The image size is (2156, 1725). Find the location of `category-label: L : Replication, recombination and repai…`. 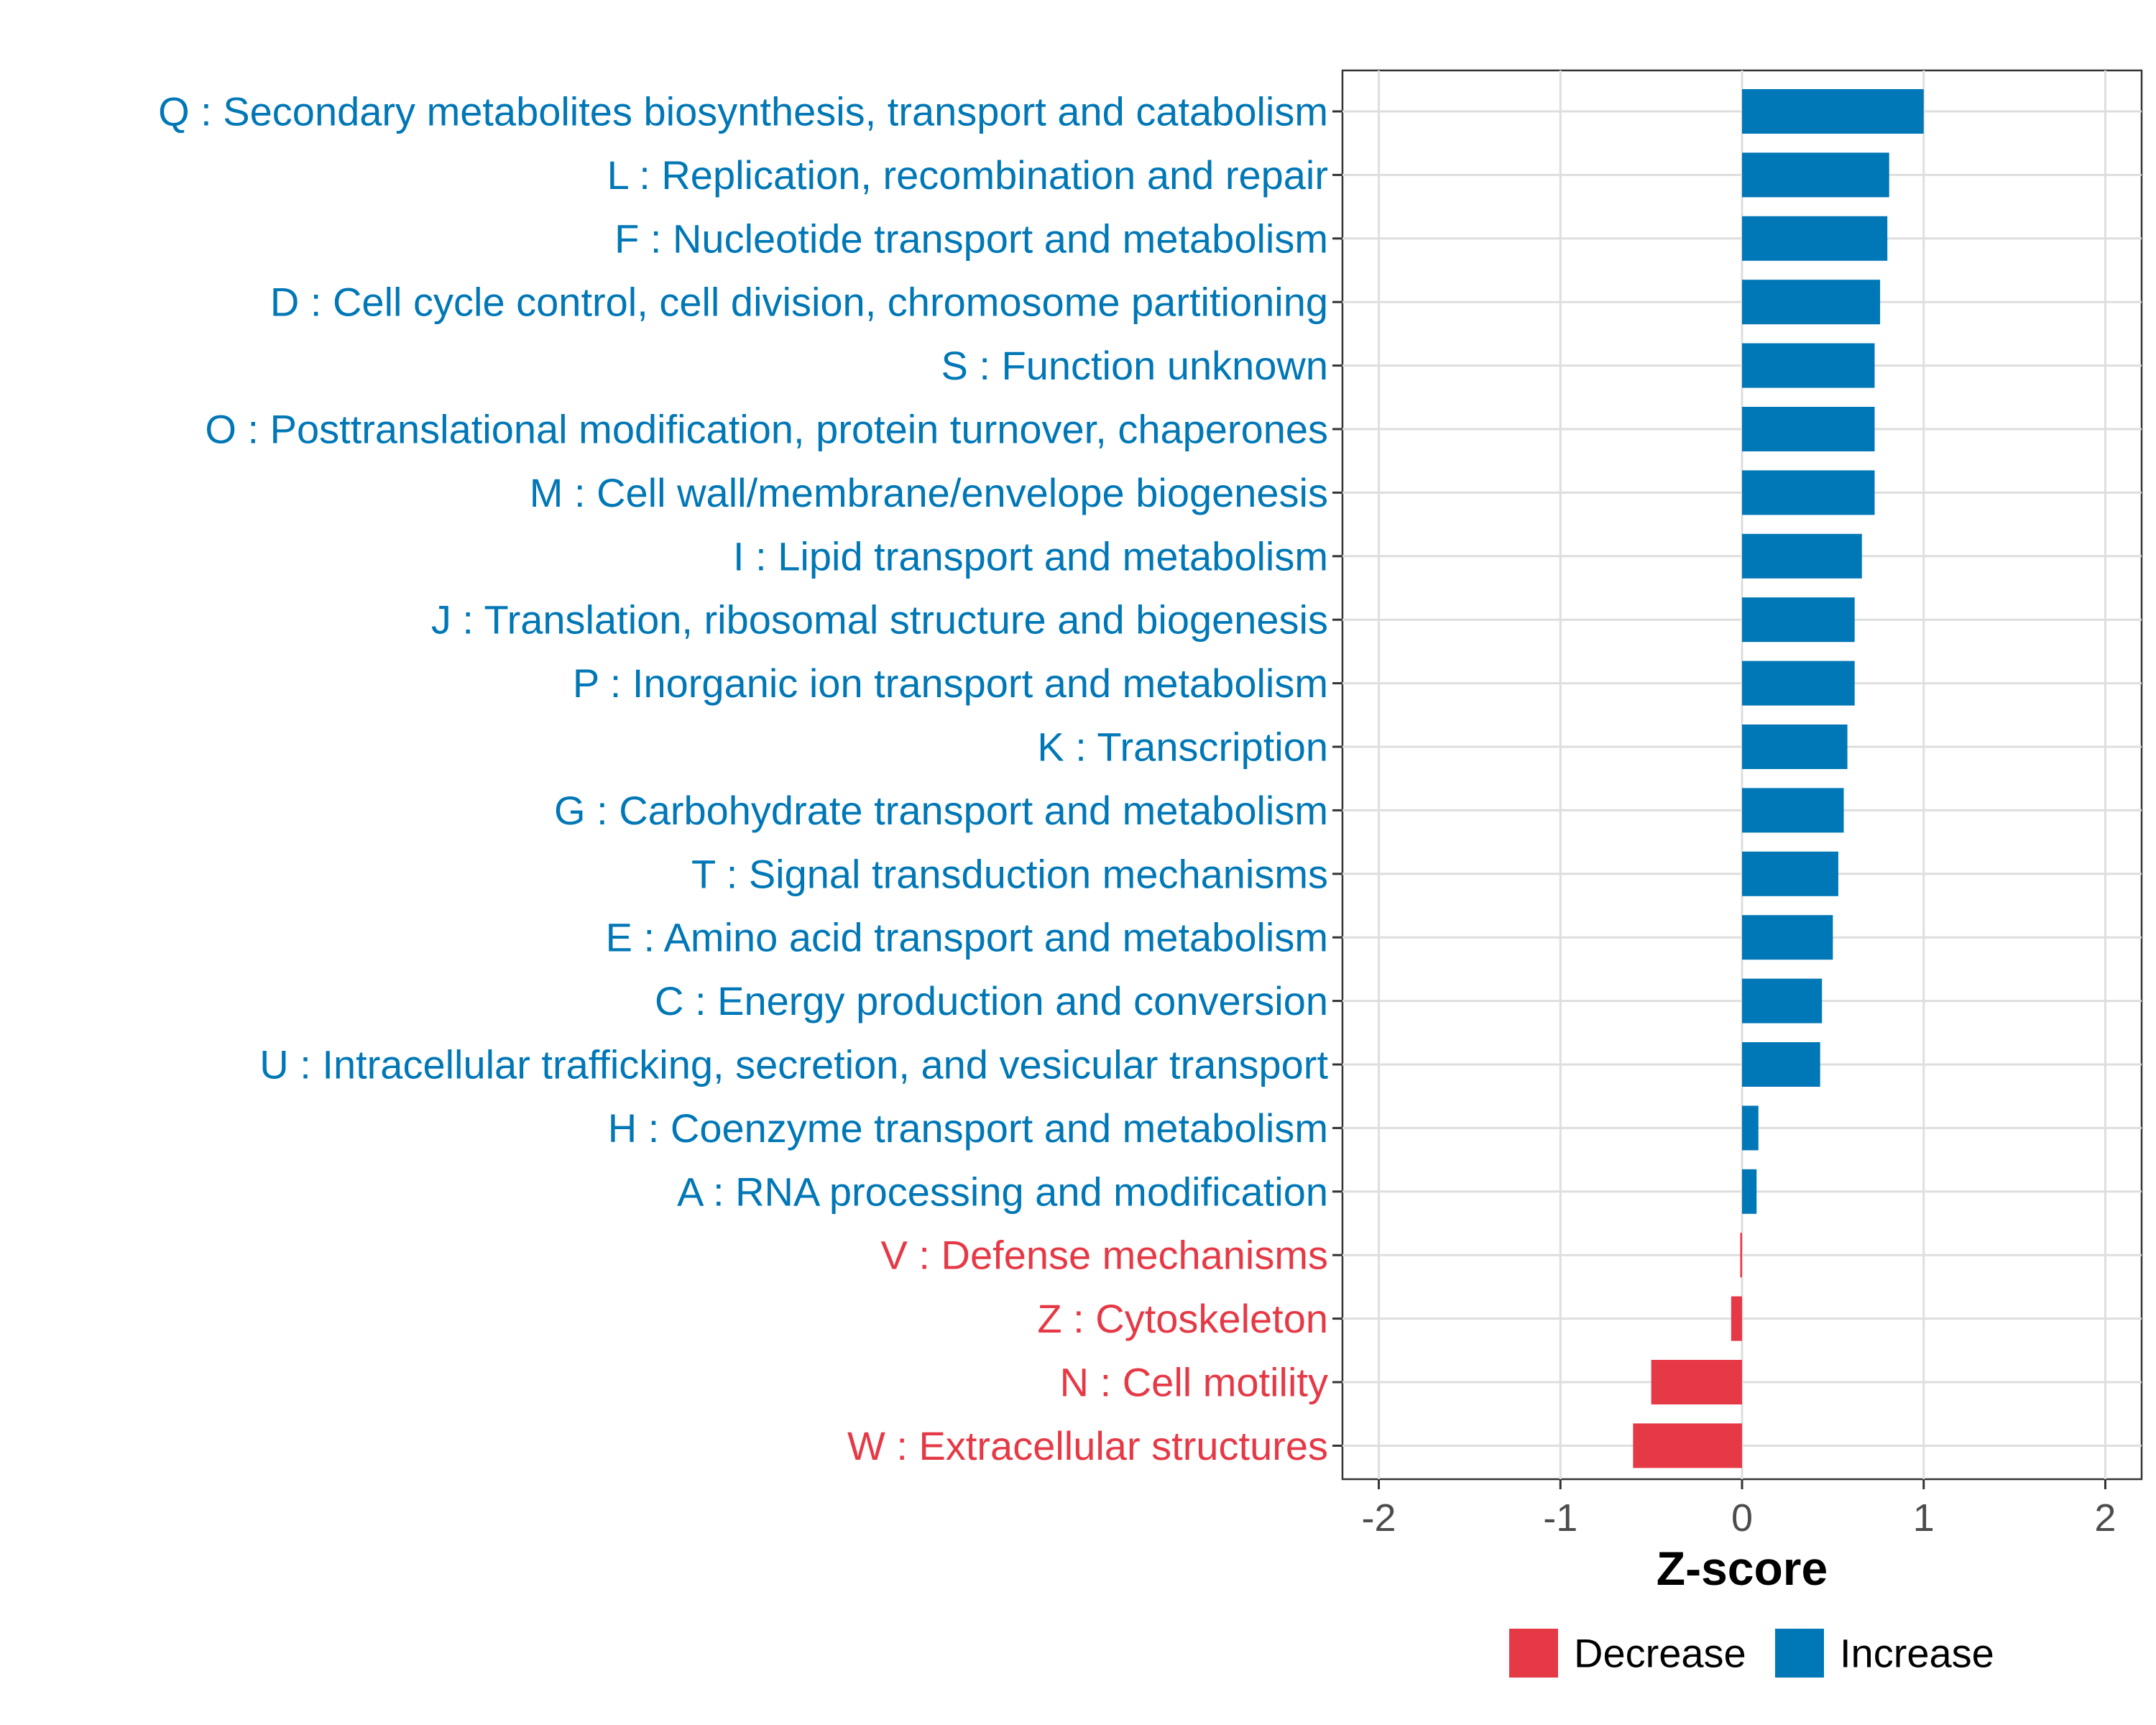

category-label: L : Replication, recombination and repai… is located at coordinates (967, 175).